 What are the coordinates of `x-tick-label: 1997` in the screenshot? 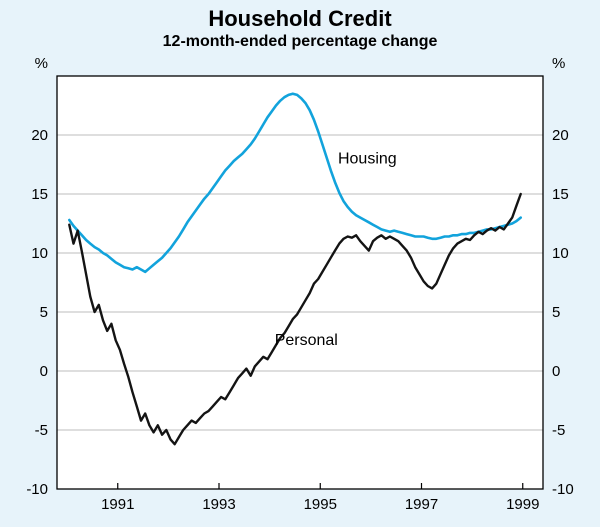 It's located at (421, 504).